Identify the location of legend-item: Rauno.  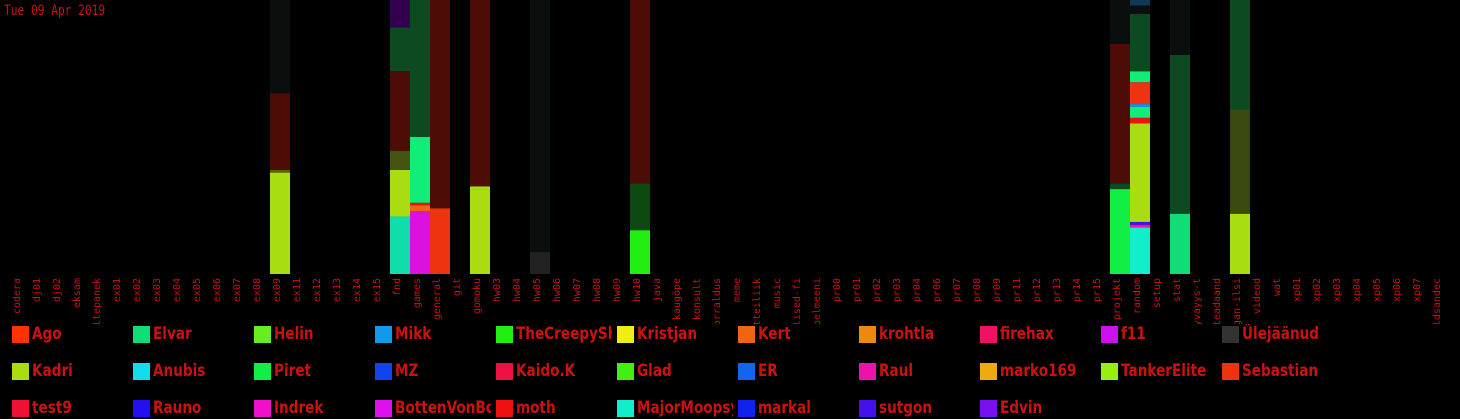
(203, 408).